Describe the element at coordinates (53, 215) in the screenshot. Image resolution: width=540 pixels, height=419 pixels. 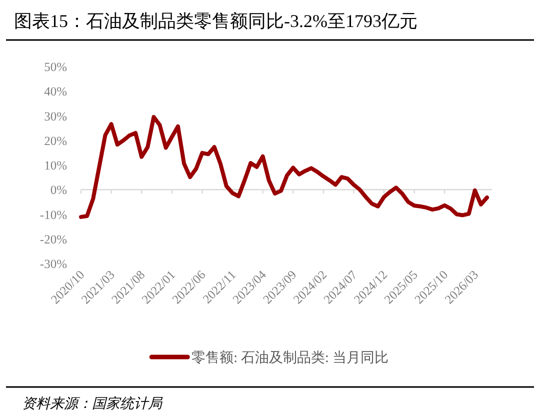
I see `y-tick-label: -10%` at that location.